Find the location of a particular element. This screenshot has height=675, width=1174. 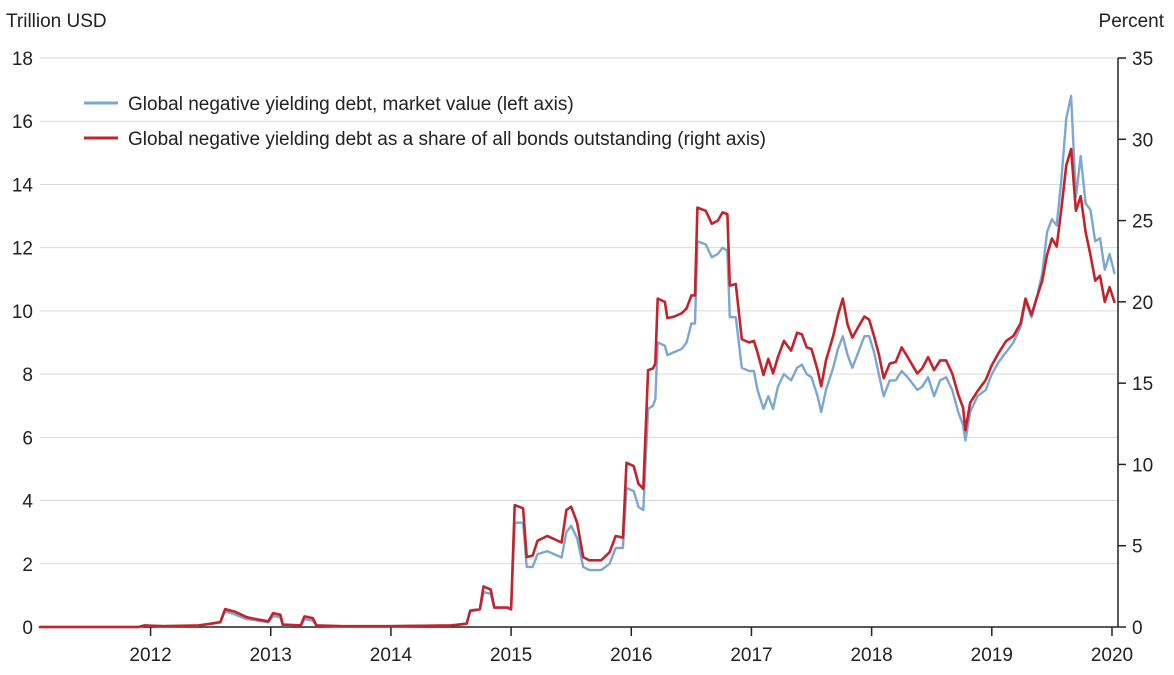

right-tick-label: 10 is located at coordinates (1142, 465).